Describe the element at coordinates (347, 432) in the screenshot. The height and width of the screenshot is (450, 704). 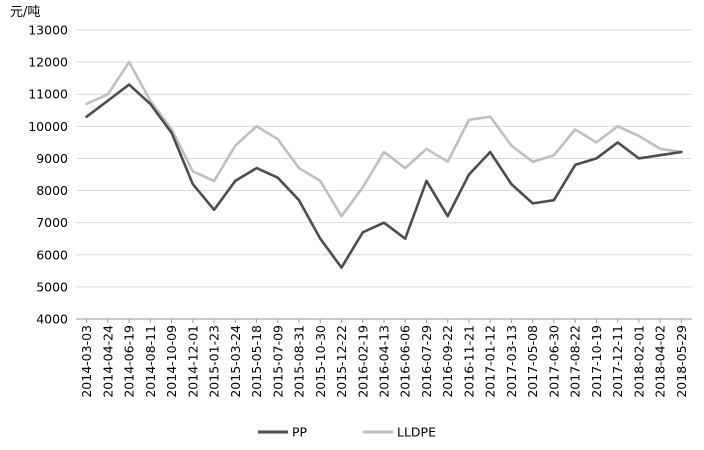
I see `legend: PP LLDPE` at that location.